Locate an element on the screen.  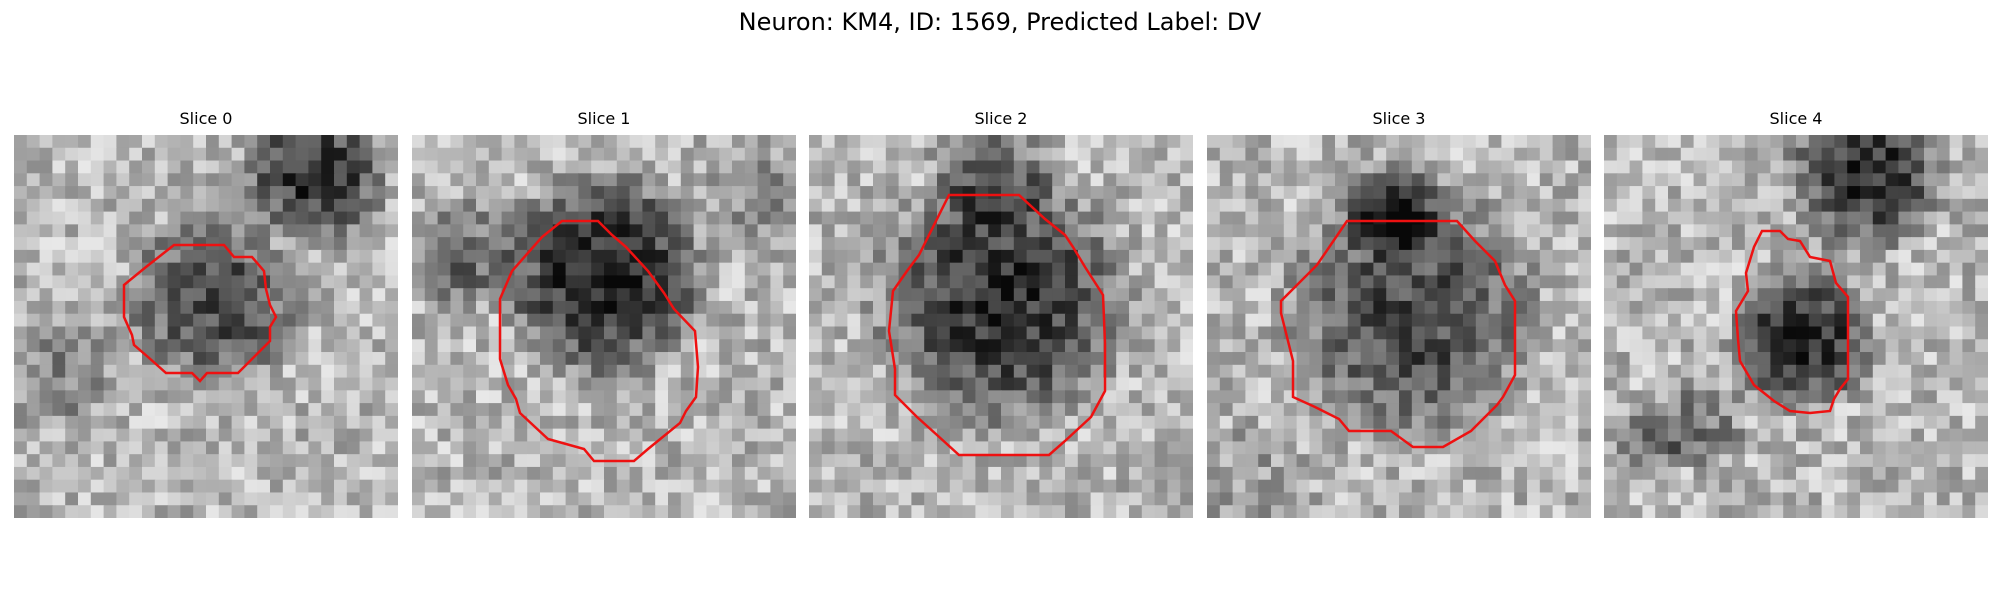
slice-title: Slice 4 is located at coordinates (1796, 118).